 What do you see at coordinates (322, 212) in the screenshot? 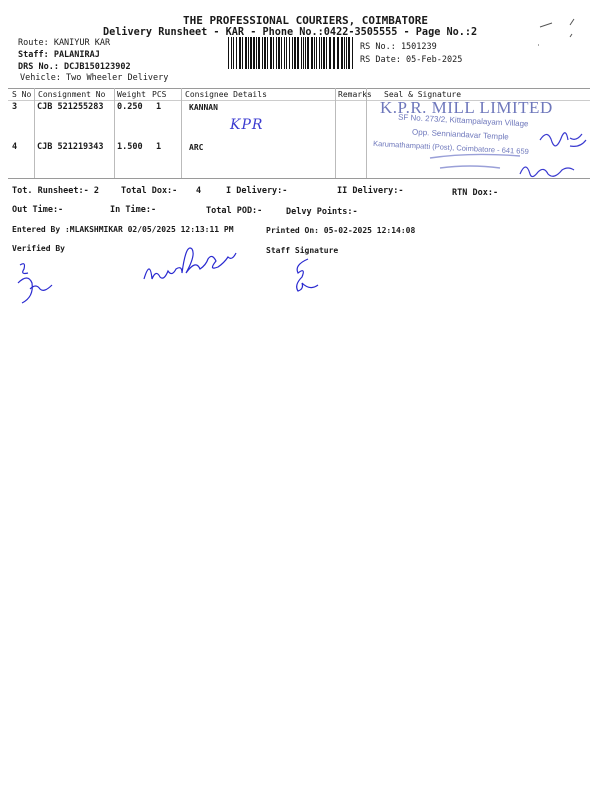
I see `delvy-points: Delvy Points:-` at bounding box center [322, 212].